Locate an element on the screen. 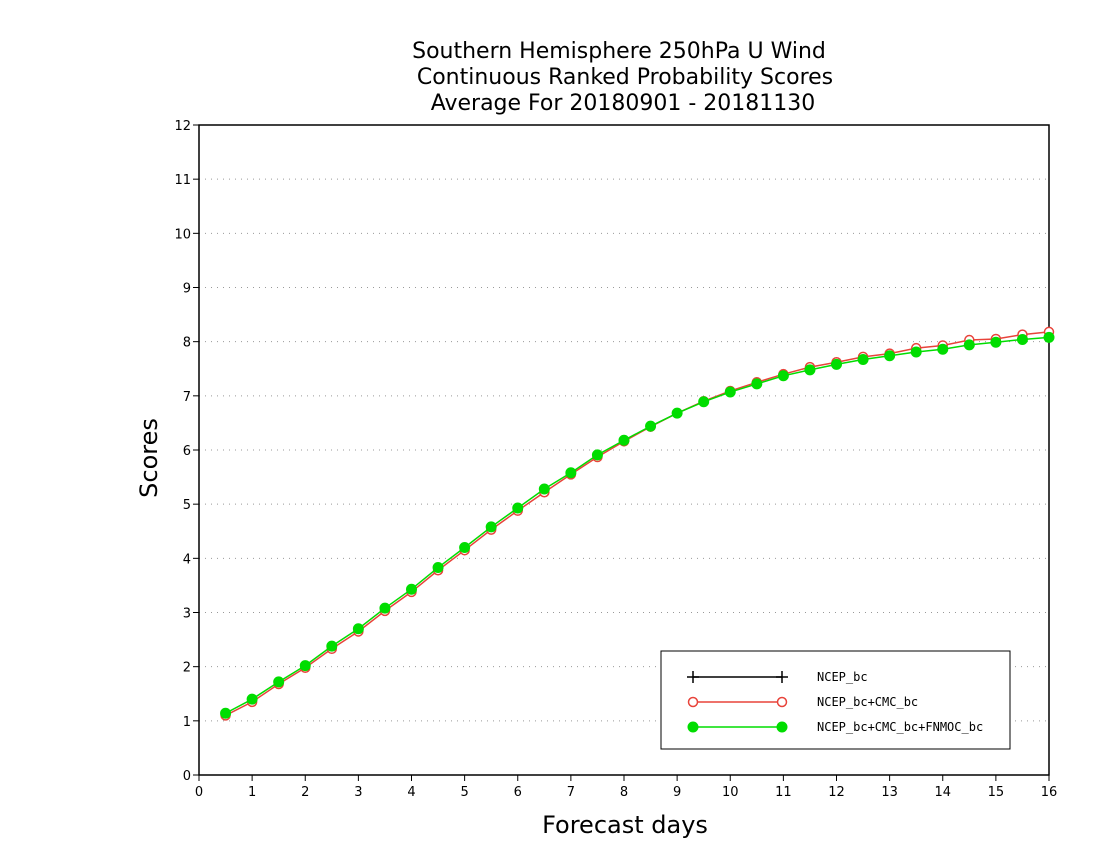 Image resolution: width=1100 pixels, height=850 pixels. x-tick-label: 15 is located at coordinates (996, 792).